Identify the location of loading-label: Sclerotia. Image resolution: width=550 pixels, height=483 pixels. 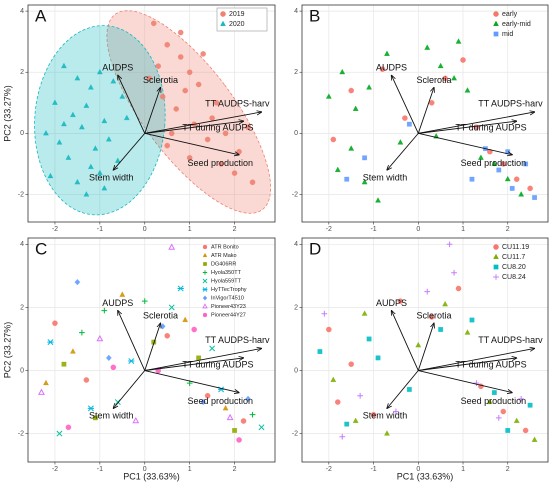
(160, 316).